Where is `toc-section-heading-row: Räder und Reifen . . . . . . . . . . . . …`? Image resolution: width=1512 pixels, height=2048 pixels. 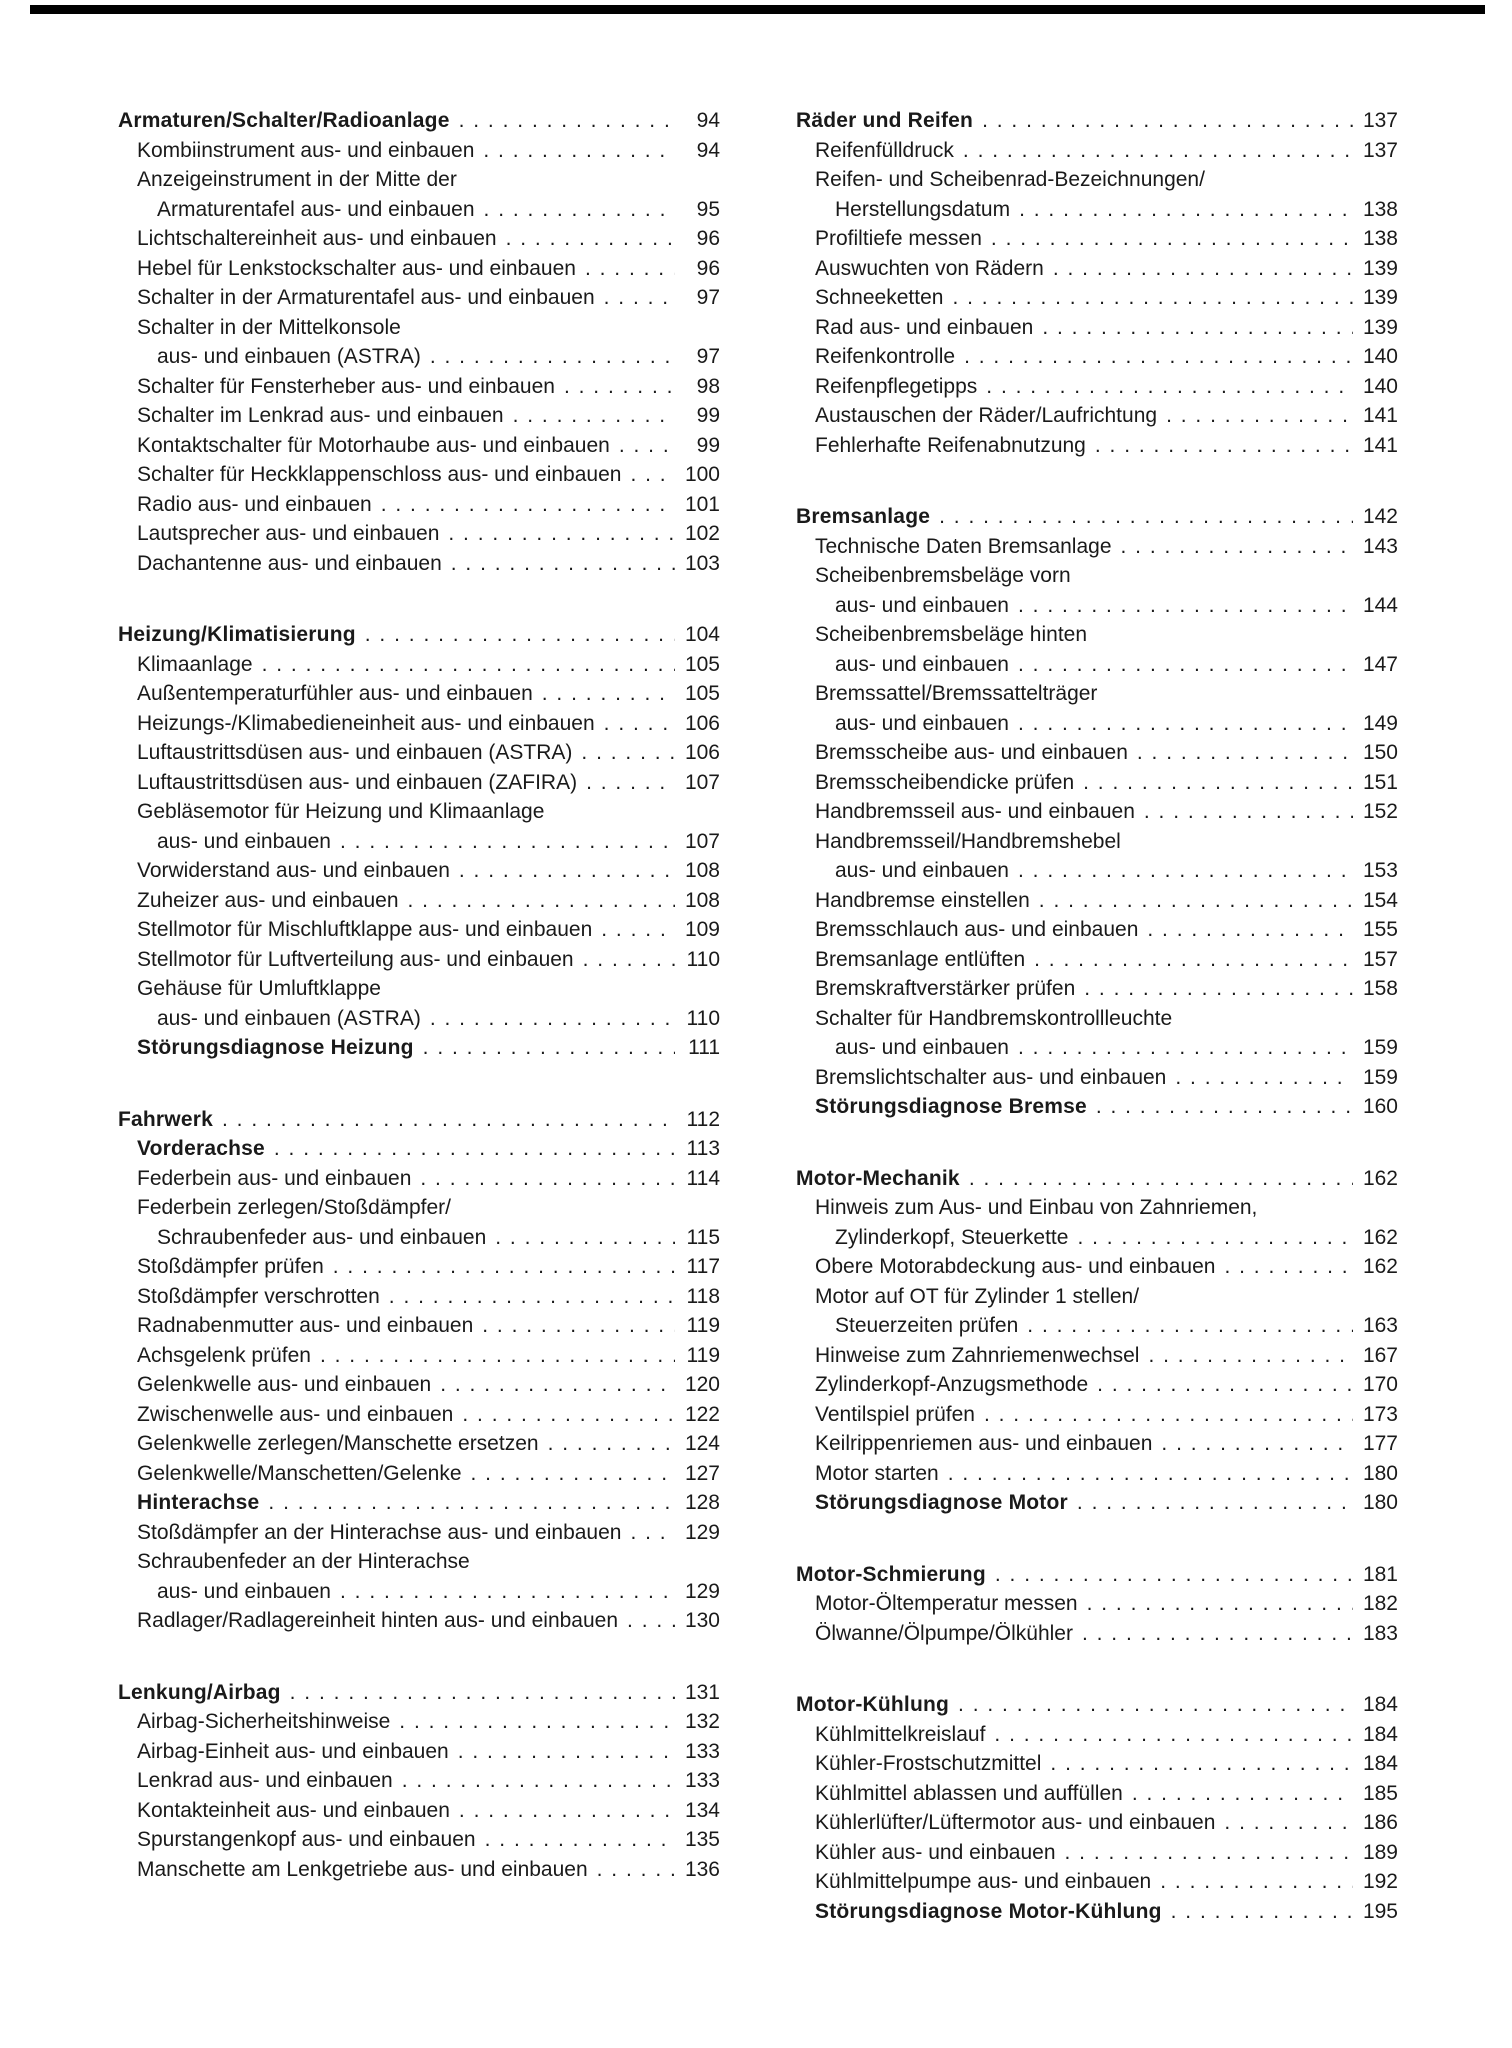
toc-section-heading-row: Räder und Reifen . . . . . . . . . . . . … is located at coordinates (1097, 121).